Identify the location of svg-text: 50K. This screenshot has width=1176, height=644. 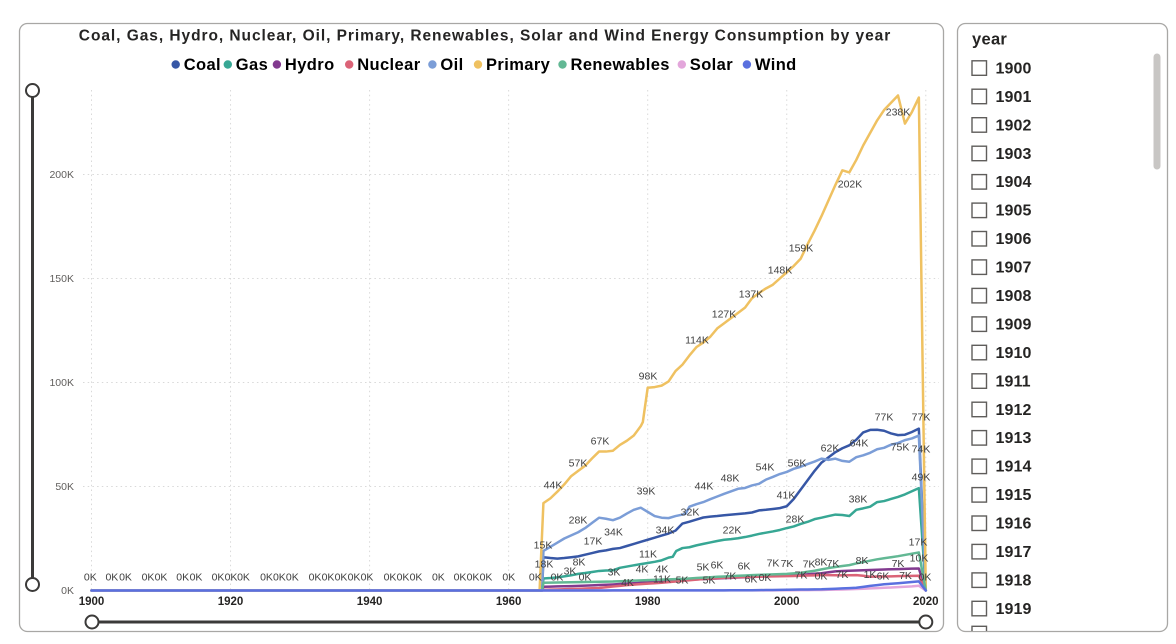
(64, 487).